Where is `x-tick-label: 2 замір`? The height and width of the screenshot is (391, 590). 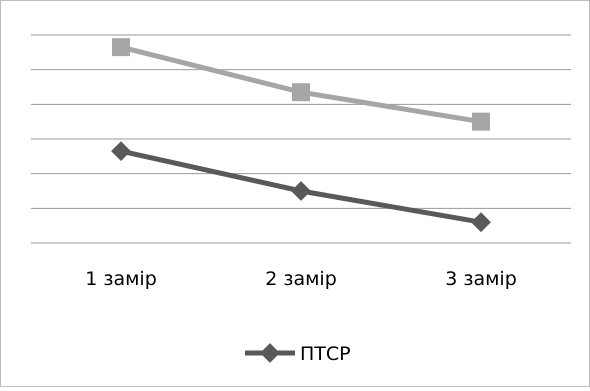
x-tick-label: 2 замір is located at coordinates (301, 279).